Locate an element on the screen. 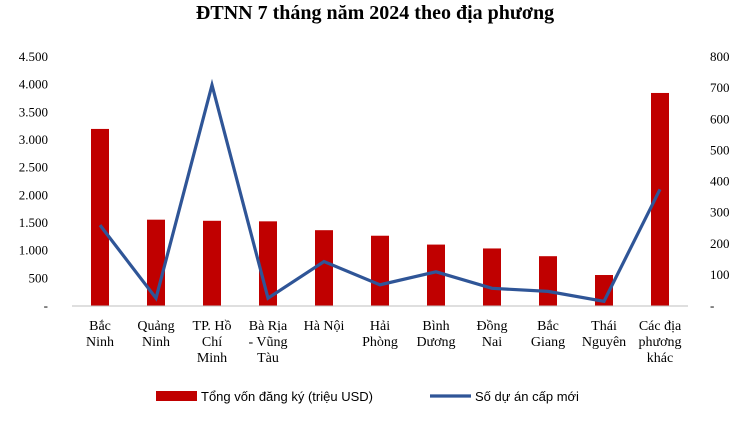 The image size is (750, 423). y-right-tick-label: 600 is located at coordinates (720, 118).